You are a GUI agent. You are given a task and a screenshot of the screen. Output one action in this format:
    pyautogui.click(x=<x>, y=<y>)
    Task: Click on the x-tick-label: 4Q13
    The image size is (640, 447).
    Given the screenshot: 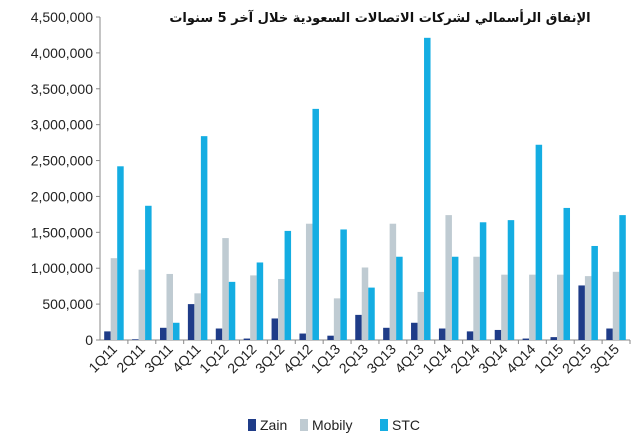 What is the action you would take?
    pyautogui.click(x=409, y=359)
    